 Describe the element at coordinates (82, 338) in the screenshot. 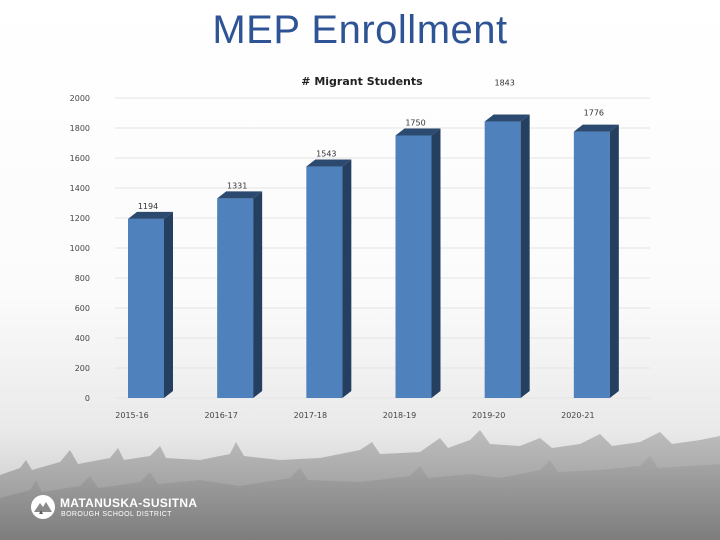

I see `y-tick-label: 400` at that location.